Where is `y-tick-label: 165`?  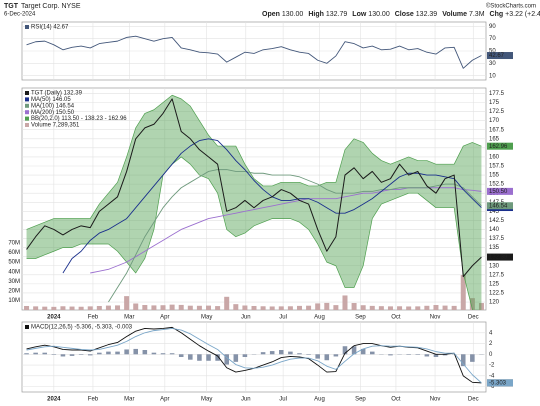
y-tick-label: 165 is located at coordinates (494, 139).